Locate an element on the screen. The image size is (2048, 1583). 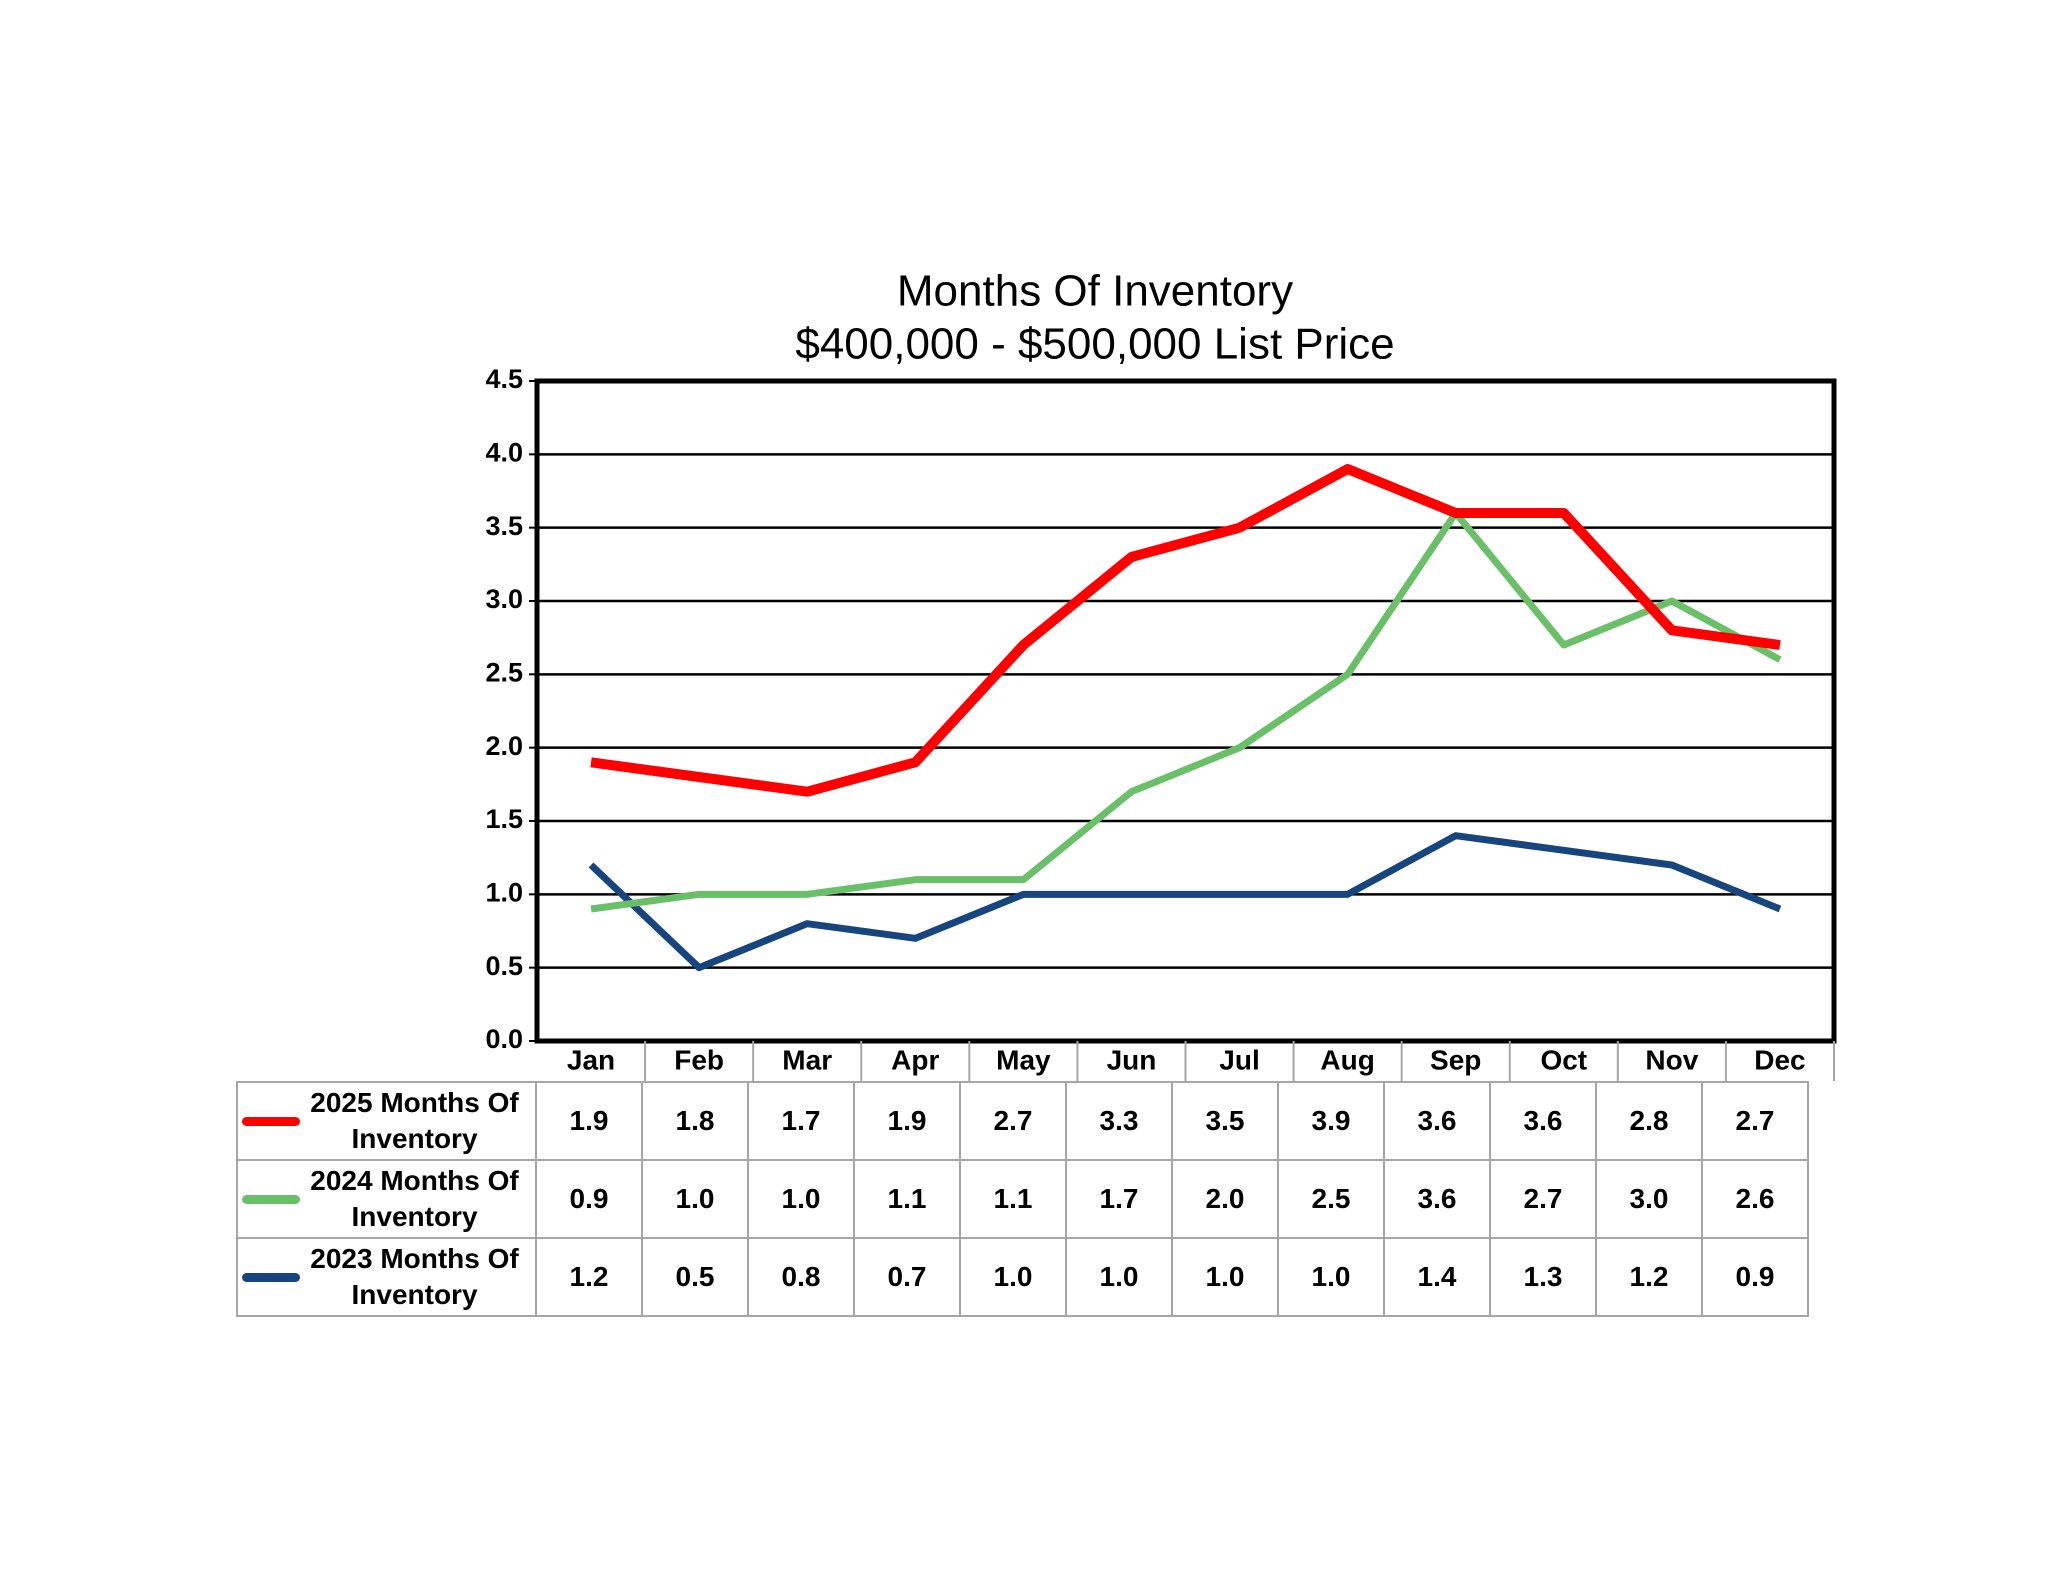
legend-cell: 2024 Months Of Inventory is located at coordinates (386, 1199).